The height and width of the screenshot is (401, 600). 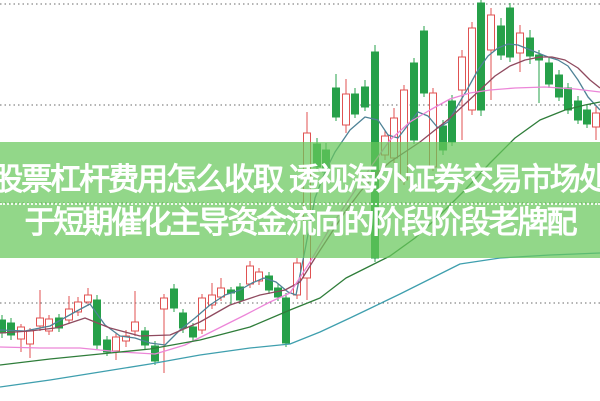 I want to click on gridline-through-banner, so click(x=300, y=204).